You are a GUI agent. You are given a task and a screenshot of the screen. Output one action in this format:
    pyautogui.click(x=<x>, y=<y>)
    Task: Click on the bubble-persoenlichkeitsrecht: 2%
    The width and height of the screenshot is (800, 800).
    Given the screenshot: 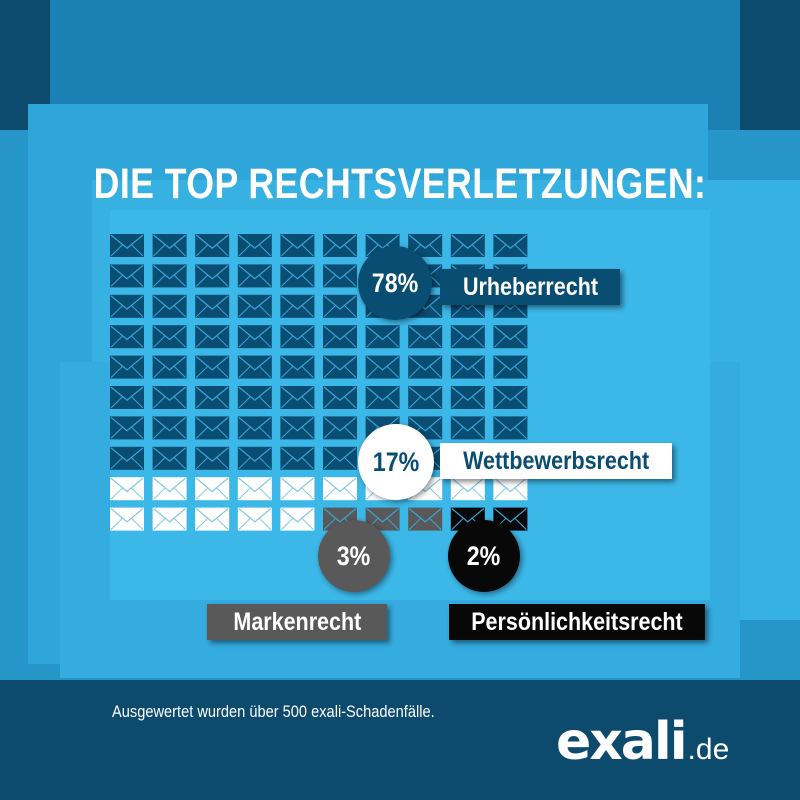 What is the action you would take?
    pyautogui.click(x=484, y=556)
    